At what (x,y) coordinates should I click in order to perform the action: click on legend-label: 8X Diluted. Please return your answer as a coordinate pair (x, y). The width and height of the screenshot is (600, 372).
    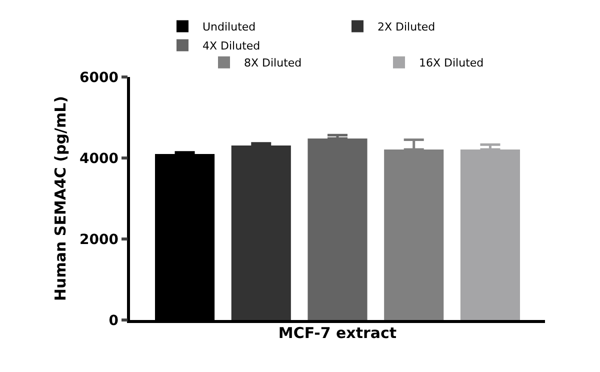
    Looking at the image, I should click on (273, 63).